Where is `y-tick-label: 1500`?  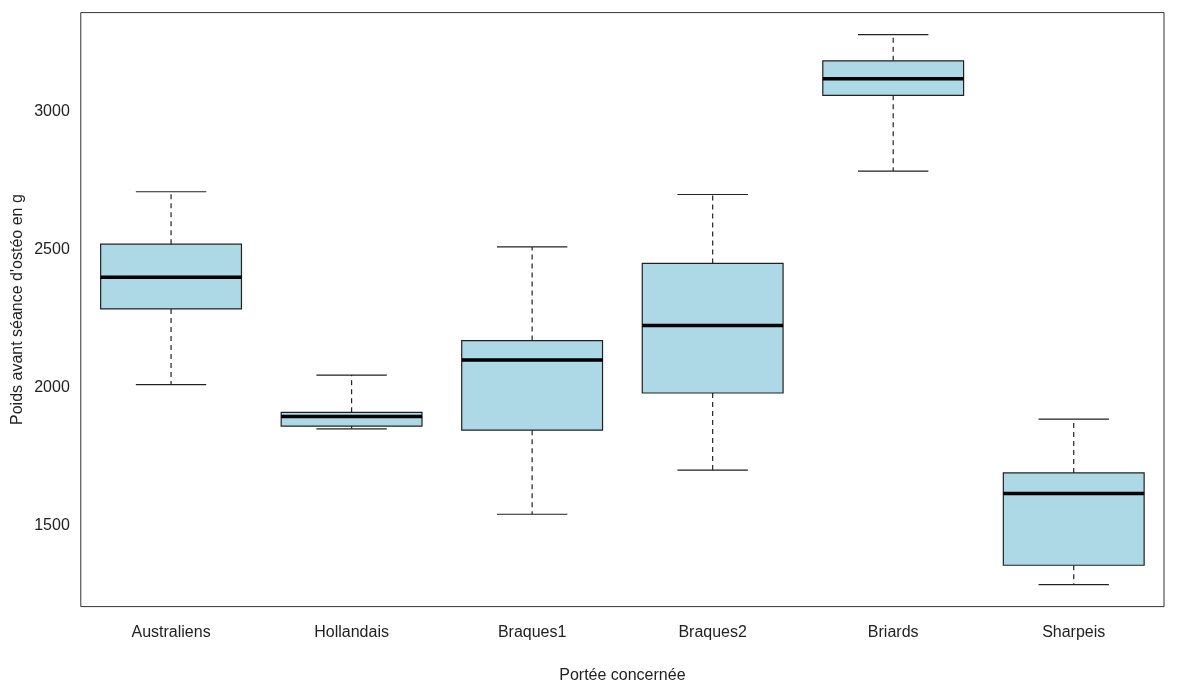 y-tick-label: 1500 is located at coordinates (52, 524).